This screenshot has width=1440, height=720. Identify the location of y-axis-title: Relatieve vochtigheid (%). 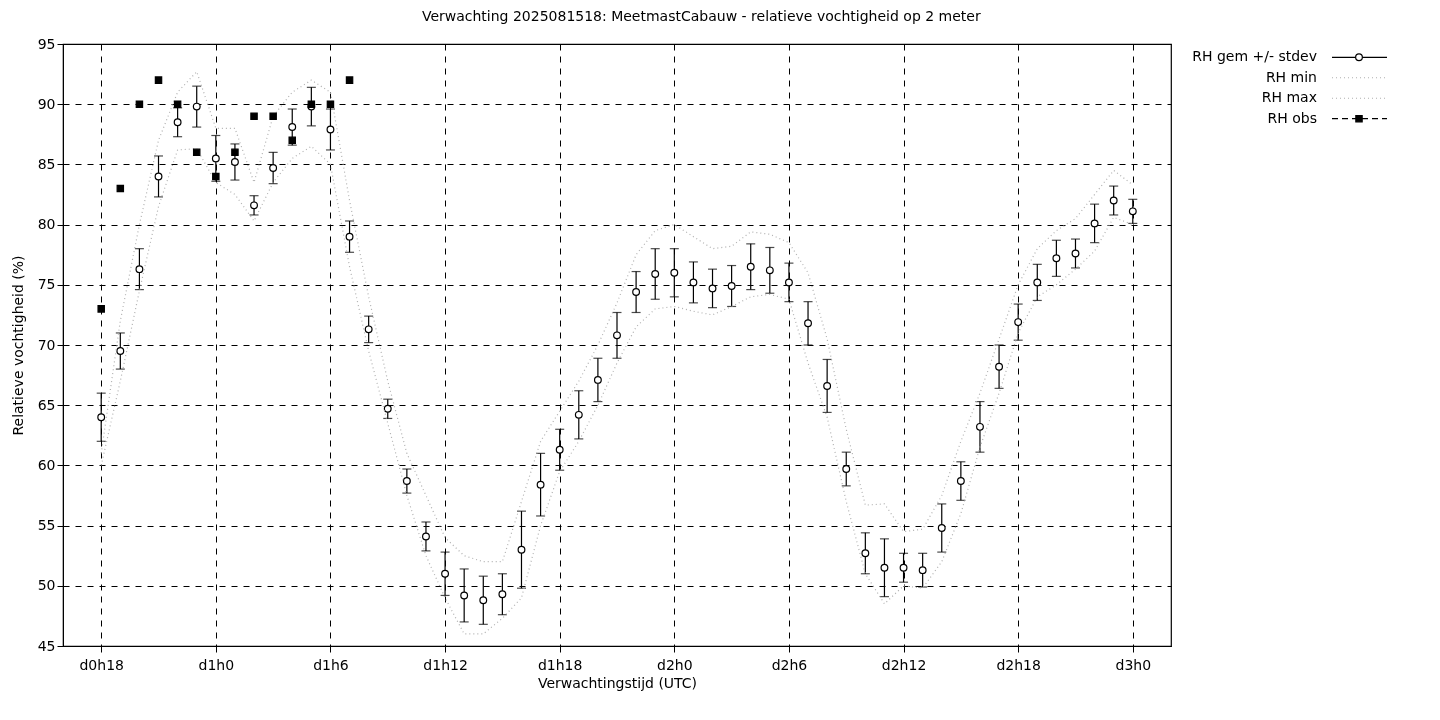
(17, 345).